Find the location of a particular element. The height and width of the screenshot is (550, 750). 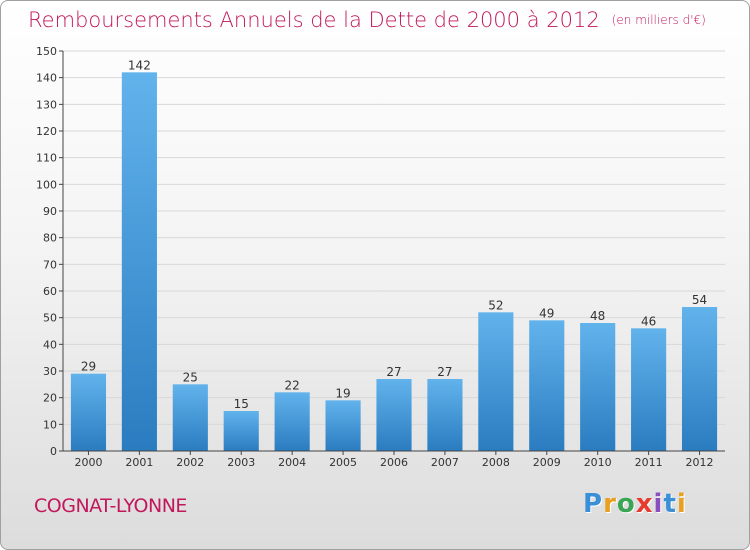

y-tick-label: 130 is located at coordinates (46, 104).